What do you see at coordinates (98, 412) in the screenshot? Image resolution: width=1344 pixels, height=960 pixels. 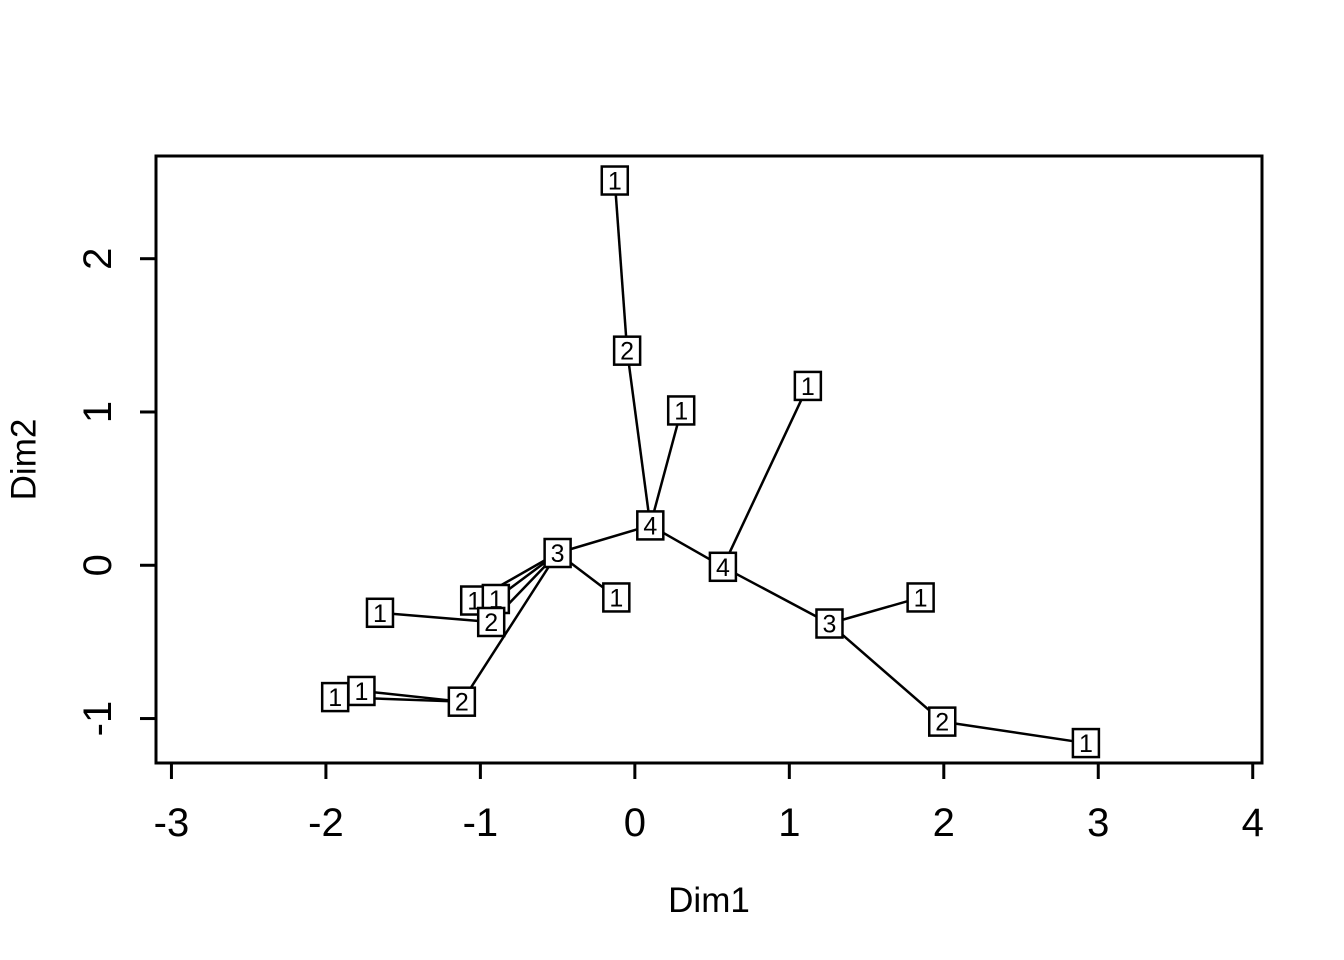 I see `y-axis-tick-label: 1` at bounding box center [98, 412].